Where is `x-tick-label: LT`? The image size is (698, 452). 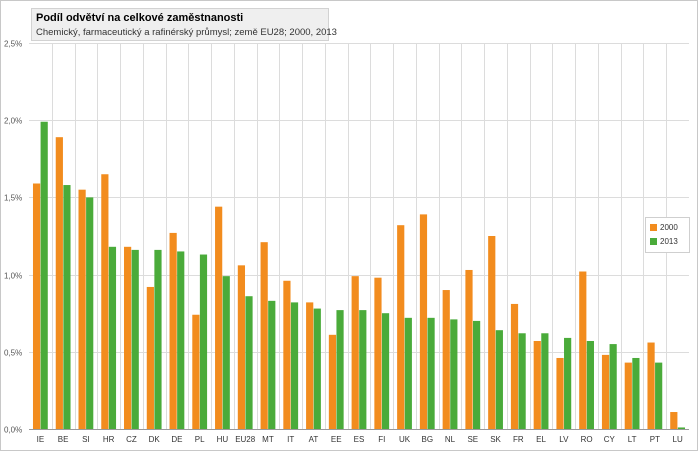
x-tick-label: LT is located at coordinates (632, 439).